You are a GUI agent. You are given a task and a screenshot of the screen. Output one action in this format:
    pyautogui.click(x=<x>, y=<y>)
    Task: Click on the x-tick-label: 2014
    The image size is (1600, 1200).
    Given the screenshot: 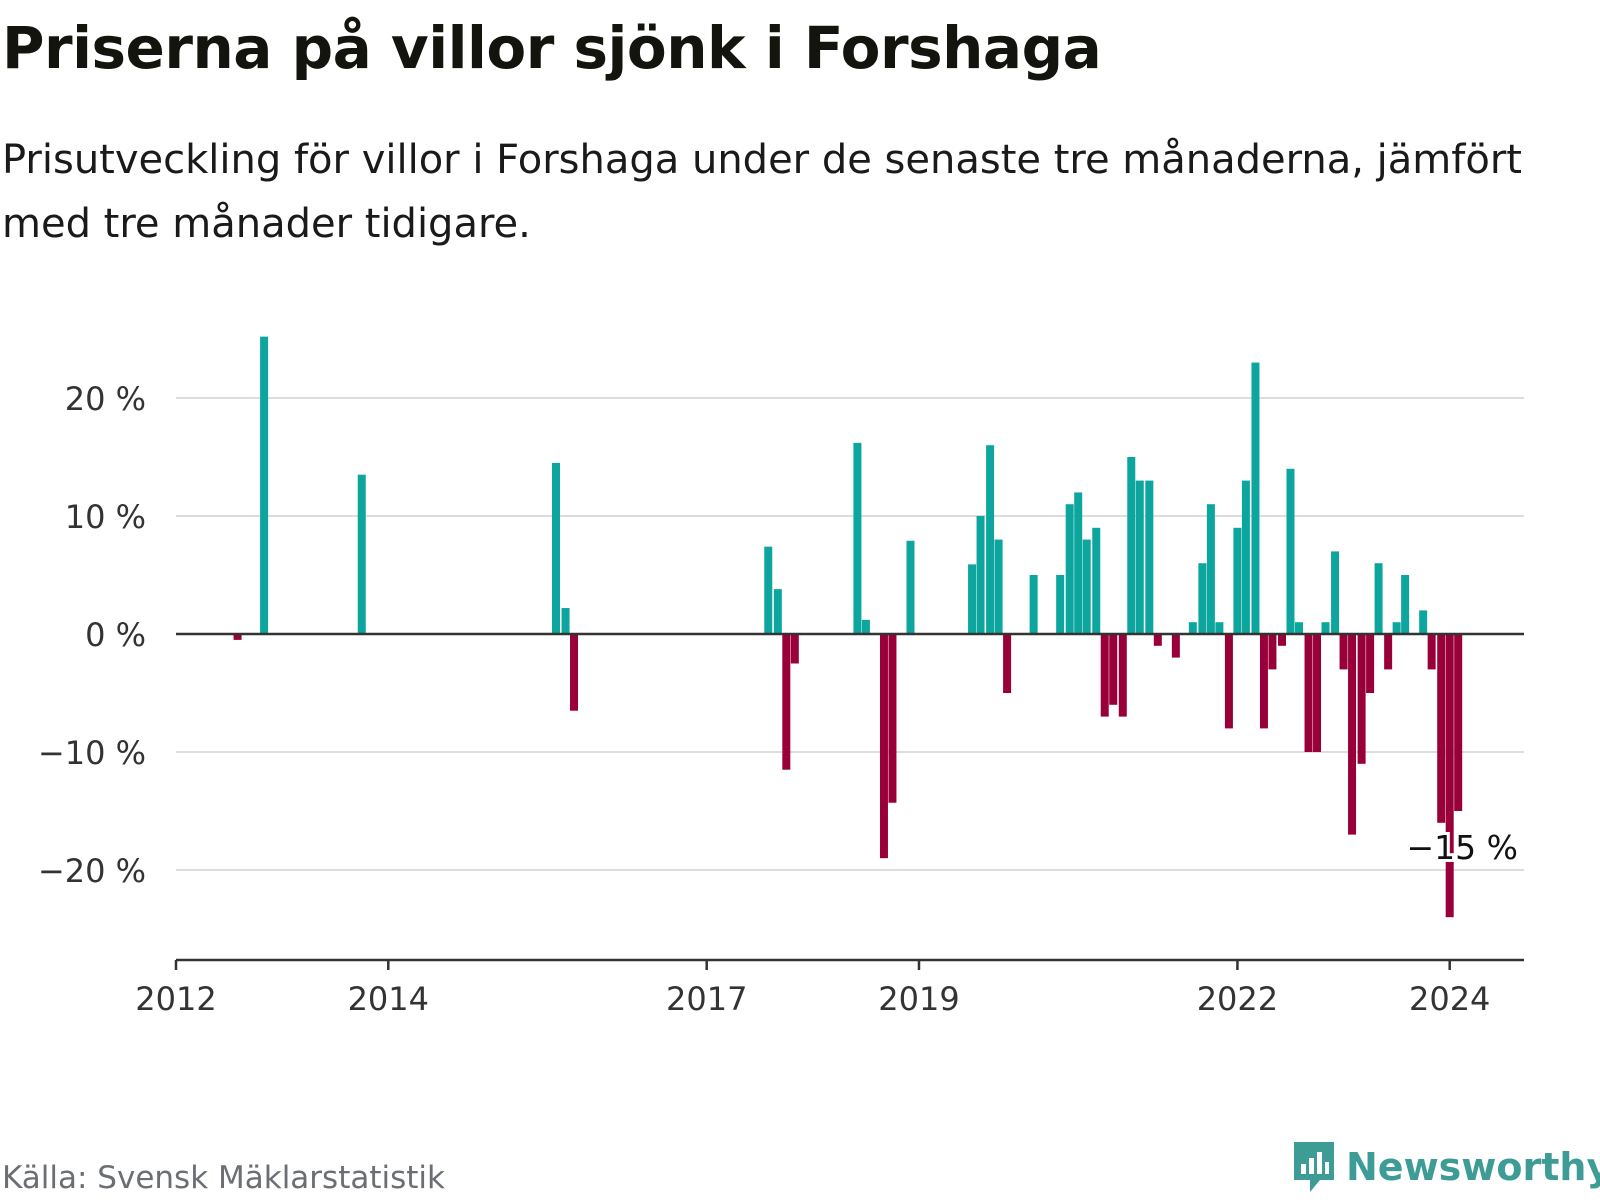 What is the action you would take?
    pyautogui.click(x=388, y=999)
    